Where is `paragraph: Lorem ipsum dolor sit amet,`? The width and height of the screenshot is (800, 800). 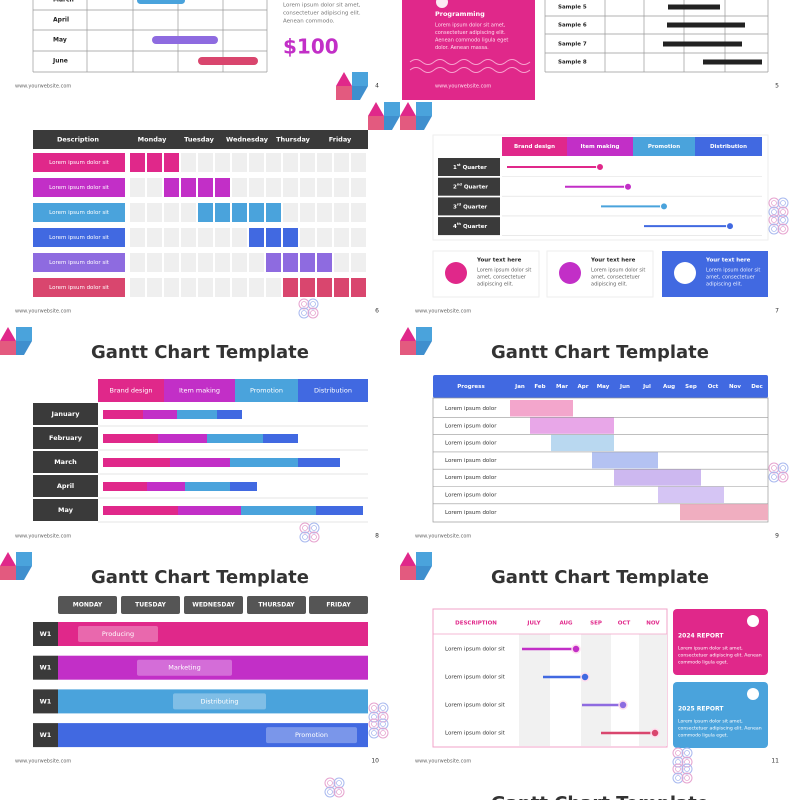
paragraph: Lorem ipsum dolor sit amet, is located at coordinates (322, 6).